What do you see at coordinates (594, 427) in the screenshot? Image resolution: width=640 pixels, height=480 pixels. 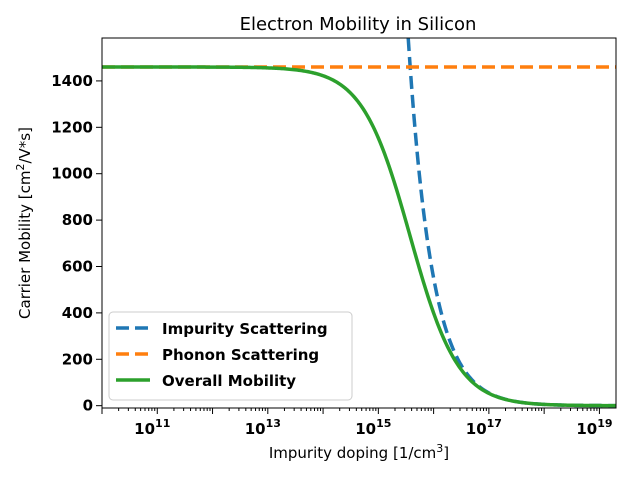 I see `x-tick-label: 1019` at bounding box center [594, 427].